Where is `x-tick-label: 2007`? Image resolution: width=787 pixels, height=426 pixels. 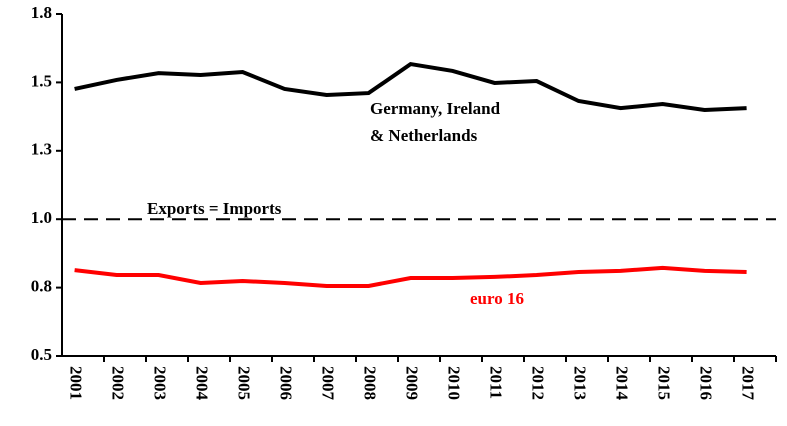 x-tick-label: 2007 is located at coordinates (328, 383).